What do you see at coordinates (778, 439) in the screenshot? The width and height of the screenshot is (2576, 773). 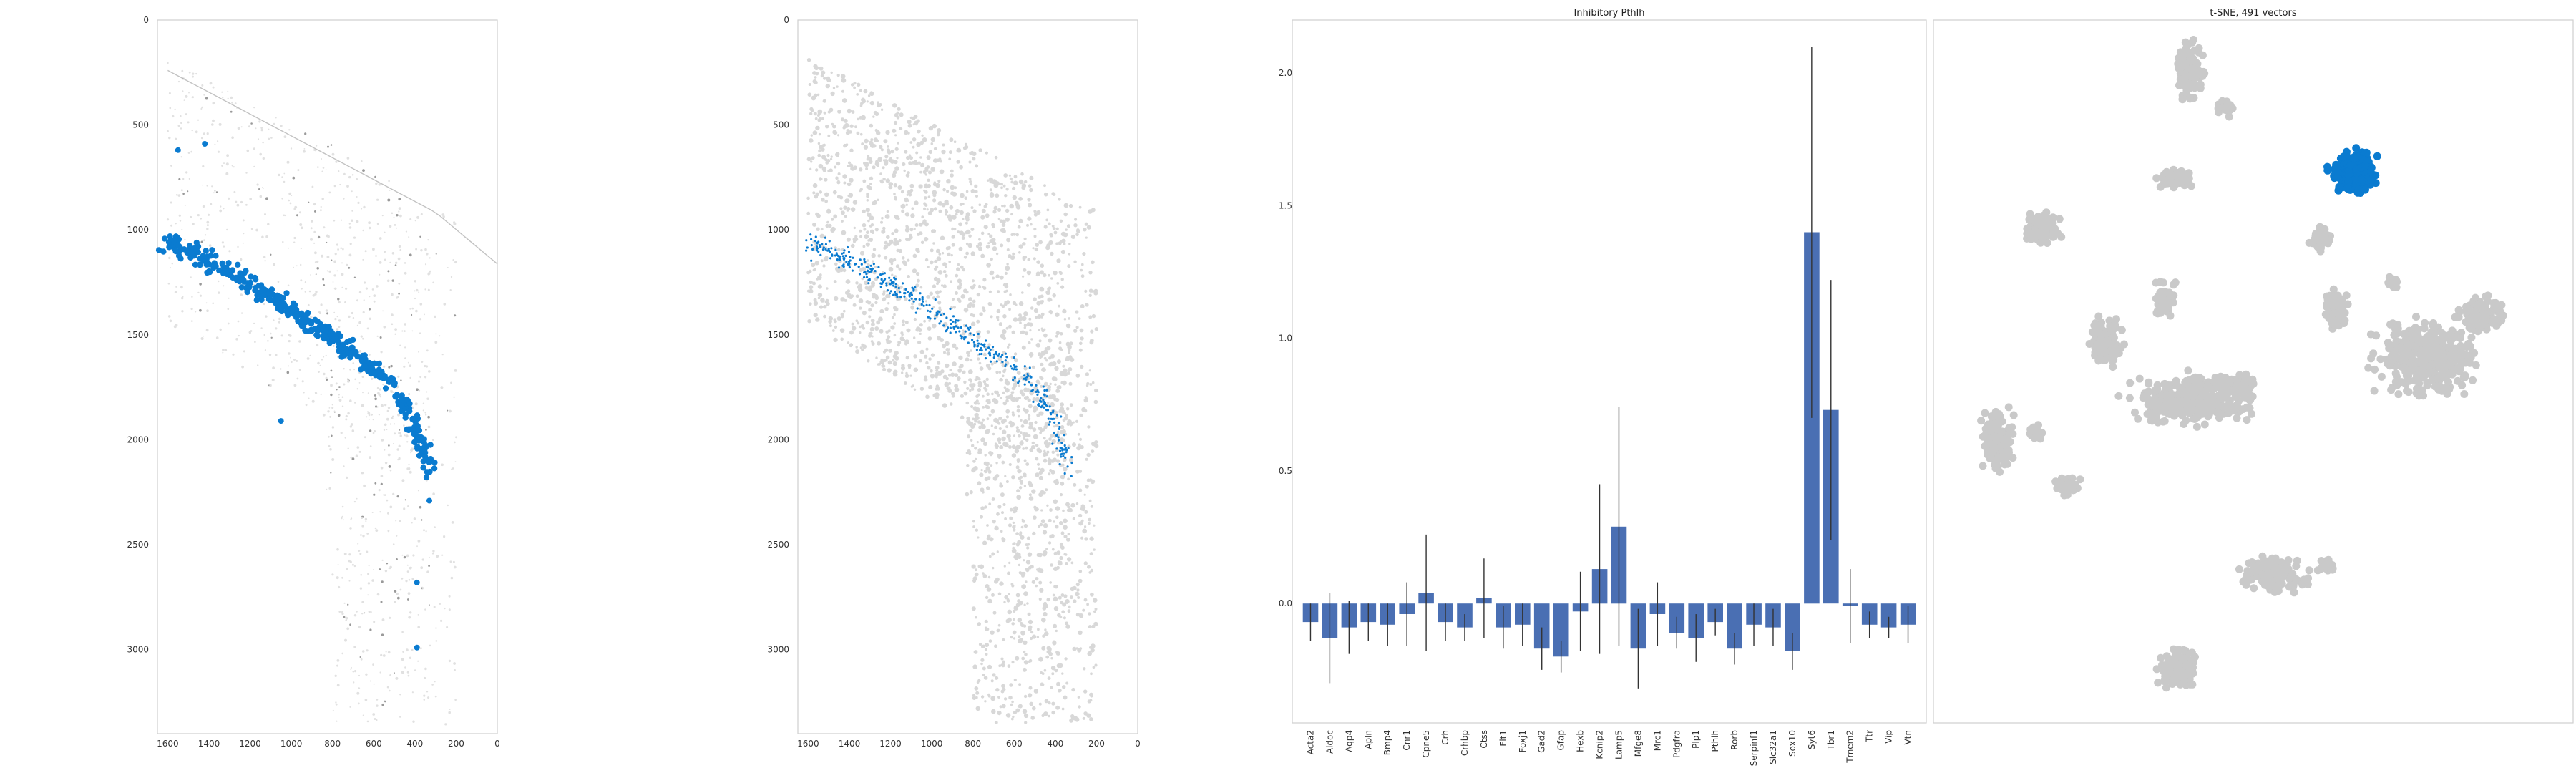 I see `y-tick-label: 2000` at bounding box center [778, 439].